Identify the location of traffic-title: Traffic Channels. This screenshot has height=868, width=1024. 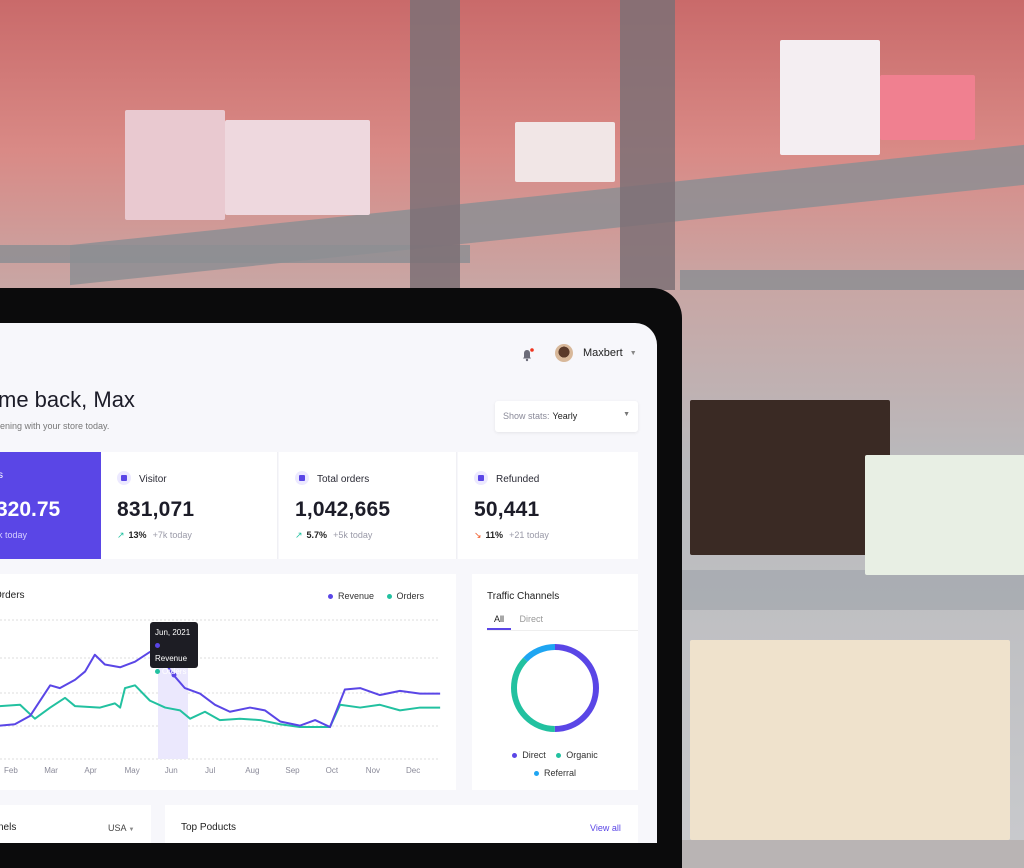
(523, 596).